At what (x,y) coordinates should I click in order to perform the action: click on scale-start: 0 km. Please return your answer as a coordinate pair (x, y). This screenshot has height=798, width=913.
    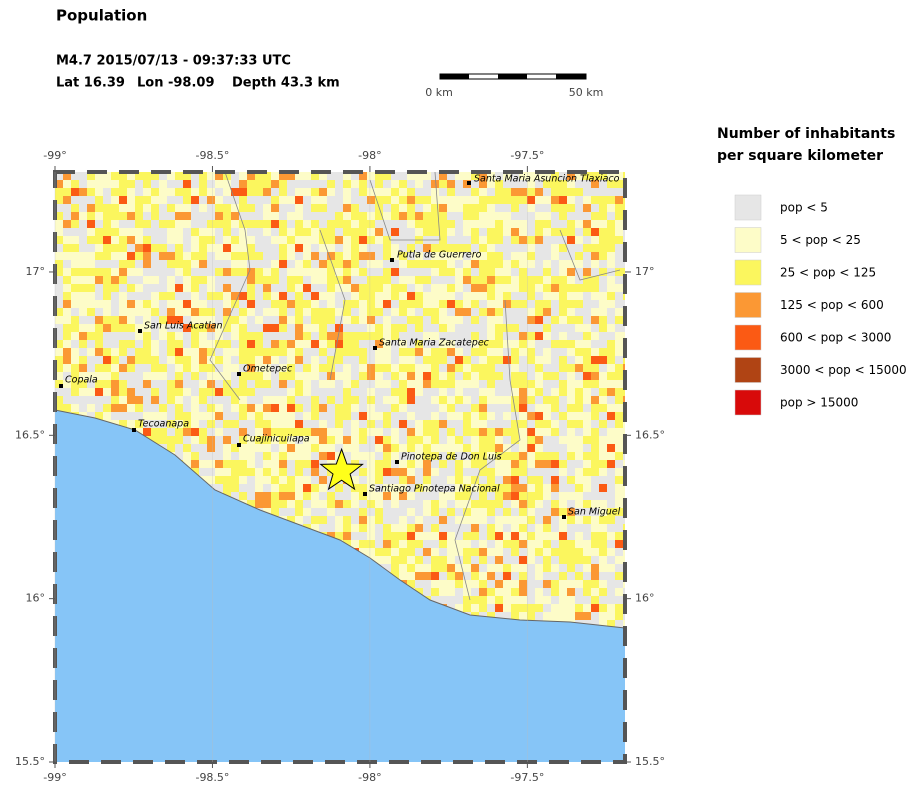
    Looking at the image, I should click on (439, 92).